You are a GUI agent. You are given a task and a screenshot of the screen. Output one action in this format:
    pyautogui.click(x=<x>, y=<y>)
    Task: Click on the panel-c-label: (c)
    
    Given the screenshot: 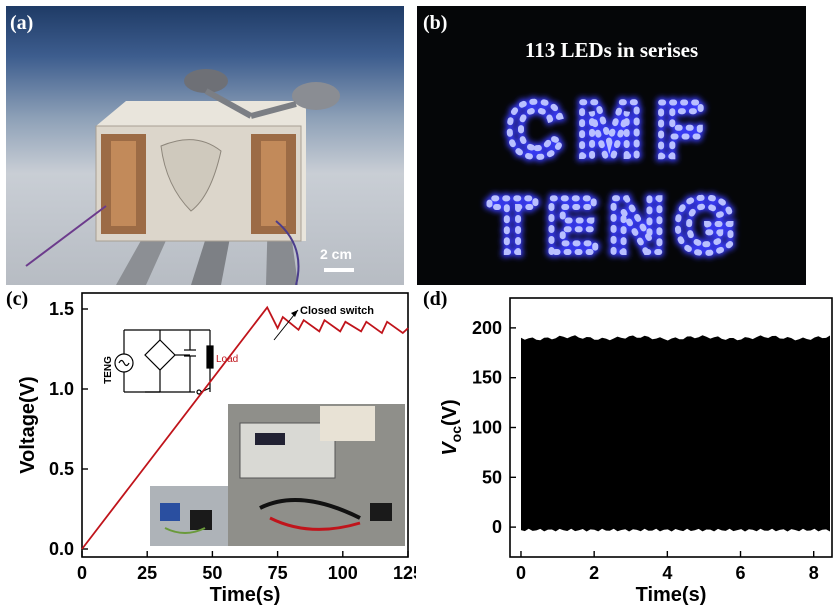 What is the action you would take?
    pyautogui.click(x=17, y=299)
    